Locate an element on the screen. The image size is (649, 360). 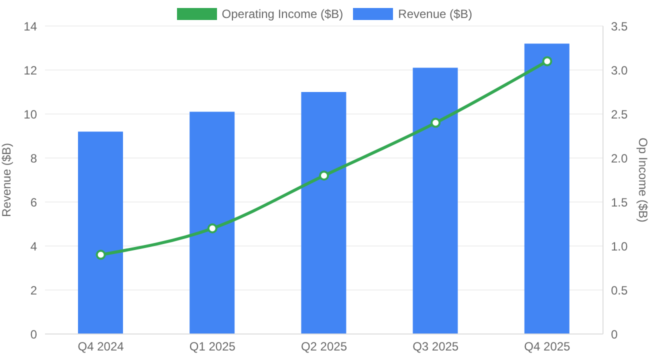
y-tick-label: 6 is located at coordinates (34, 202).